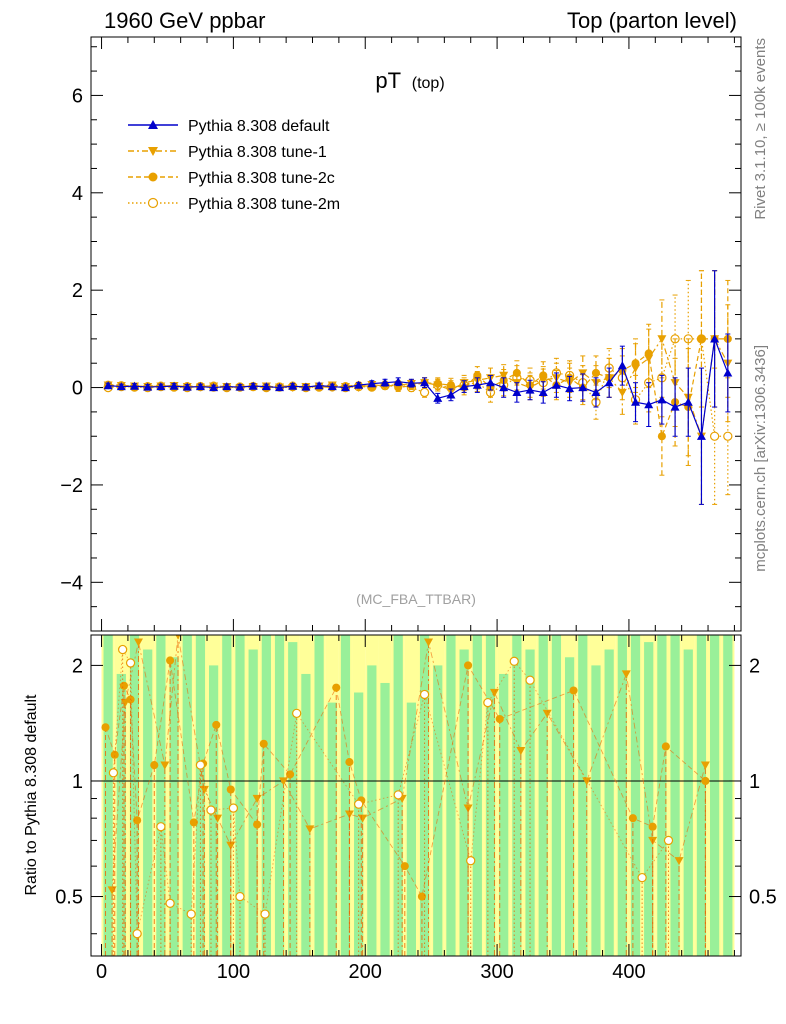 This screenshot has width=786, height=1024. Describe the element at coordinates (416, 599) in the screenshot. I see `watermark: (MC_FBA_TTBAR)` at that location.